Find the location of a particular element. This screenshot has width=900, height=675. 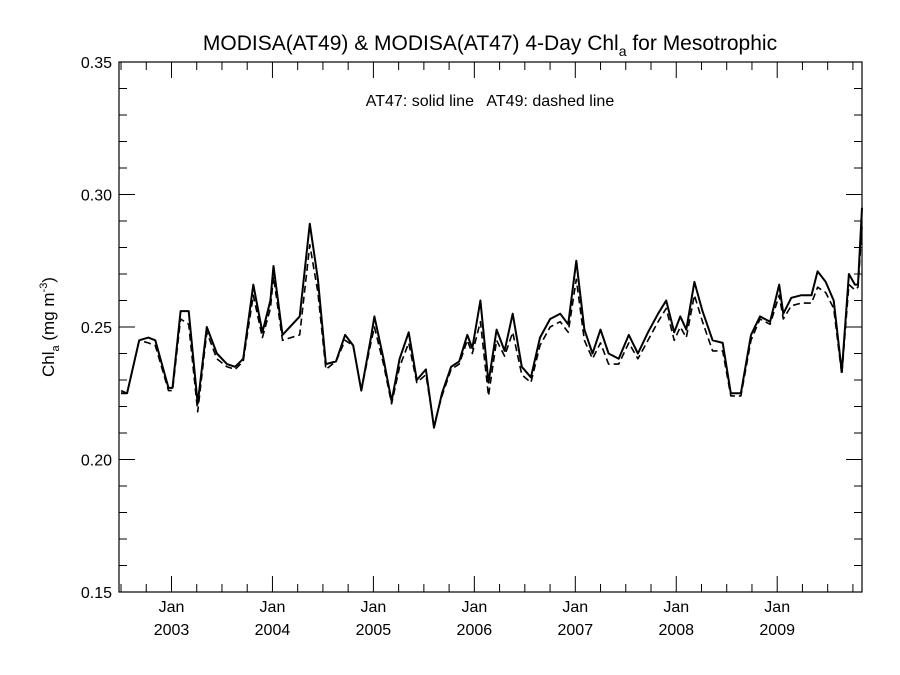

ylabel-subscript: a is located at coordinates (56, 347).